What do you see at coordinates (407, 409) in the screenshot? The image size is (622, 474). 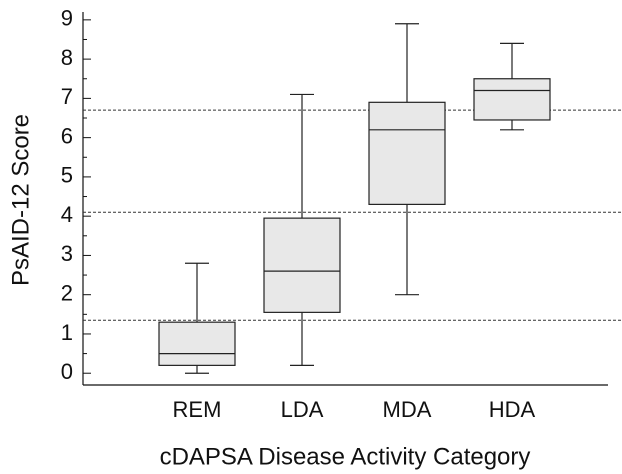 I see `x-tick-label: MDA` at bounding box center [407, 409].